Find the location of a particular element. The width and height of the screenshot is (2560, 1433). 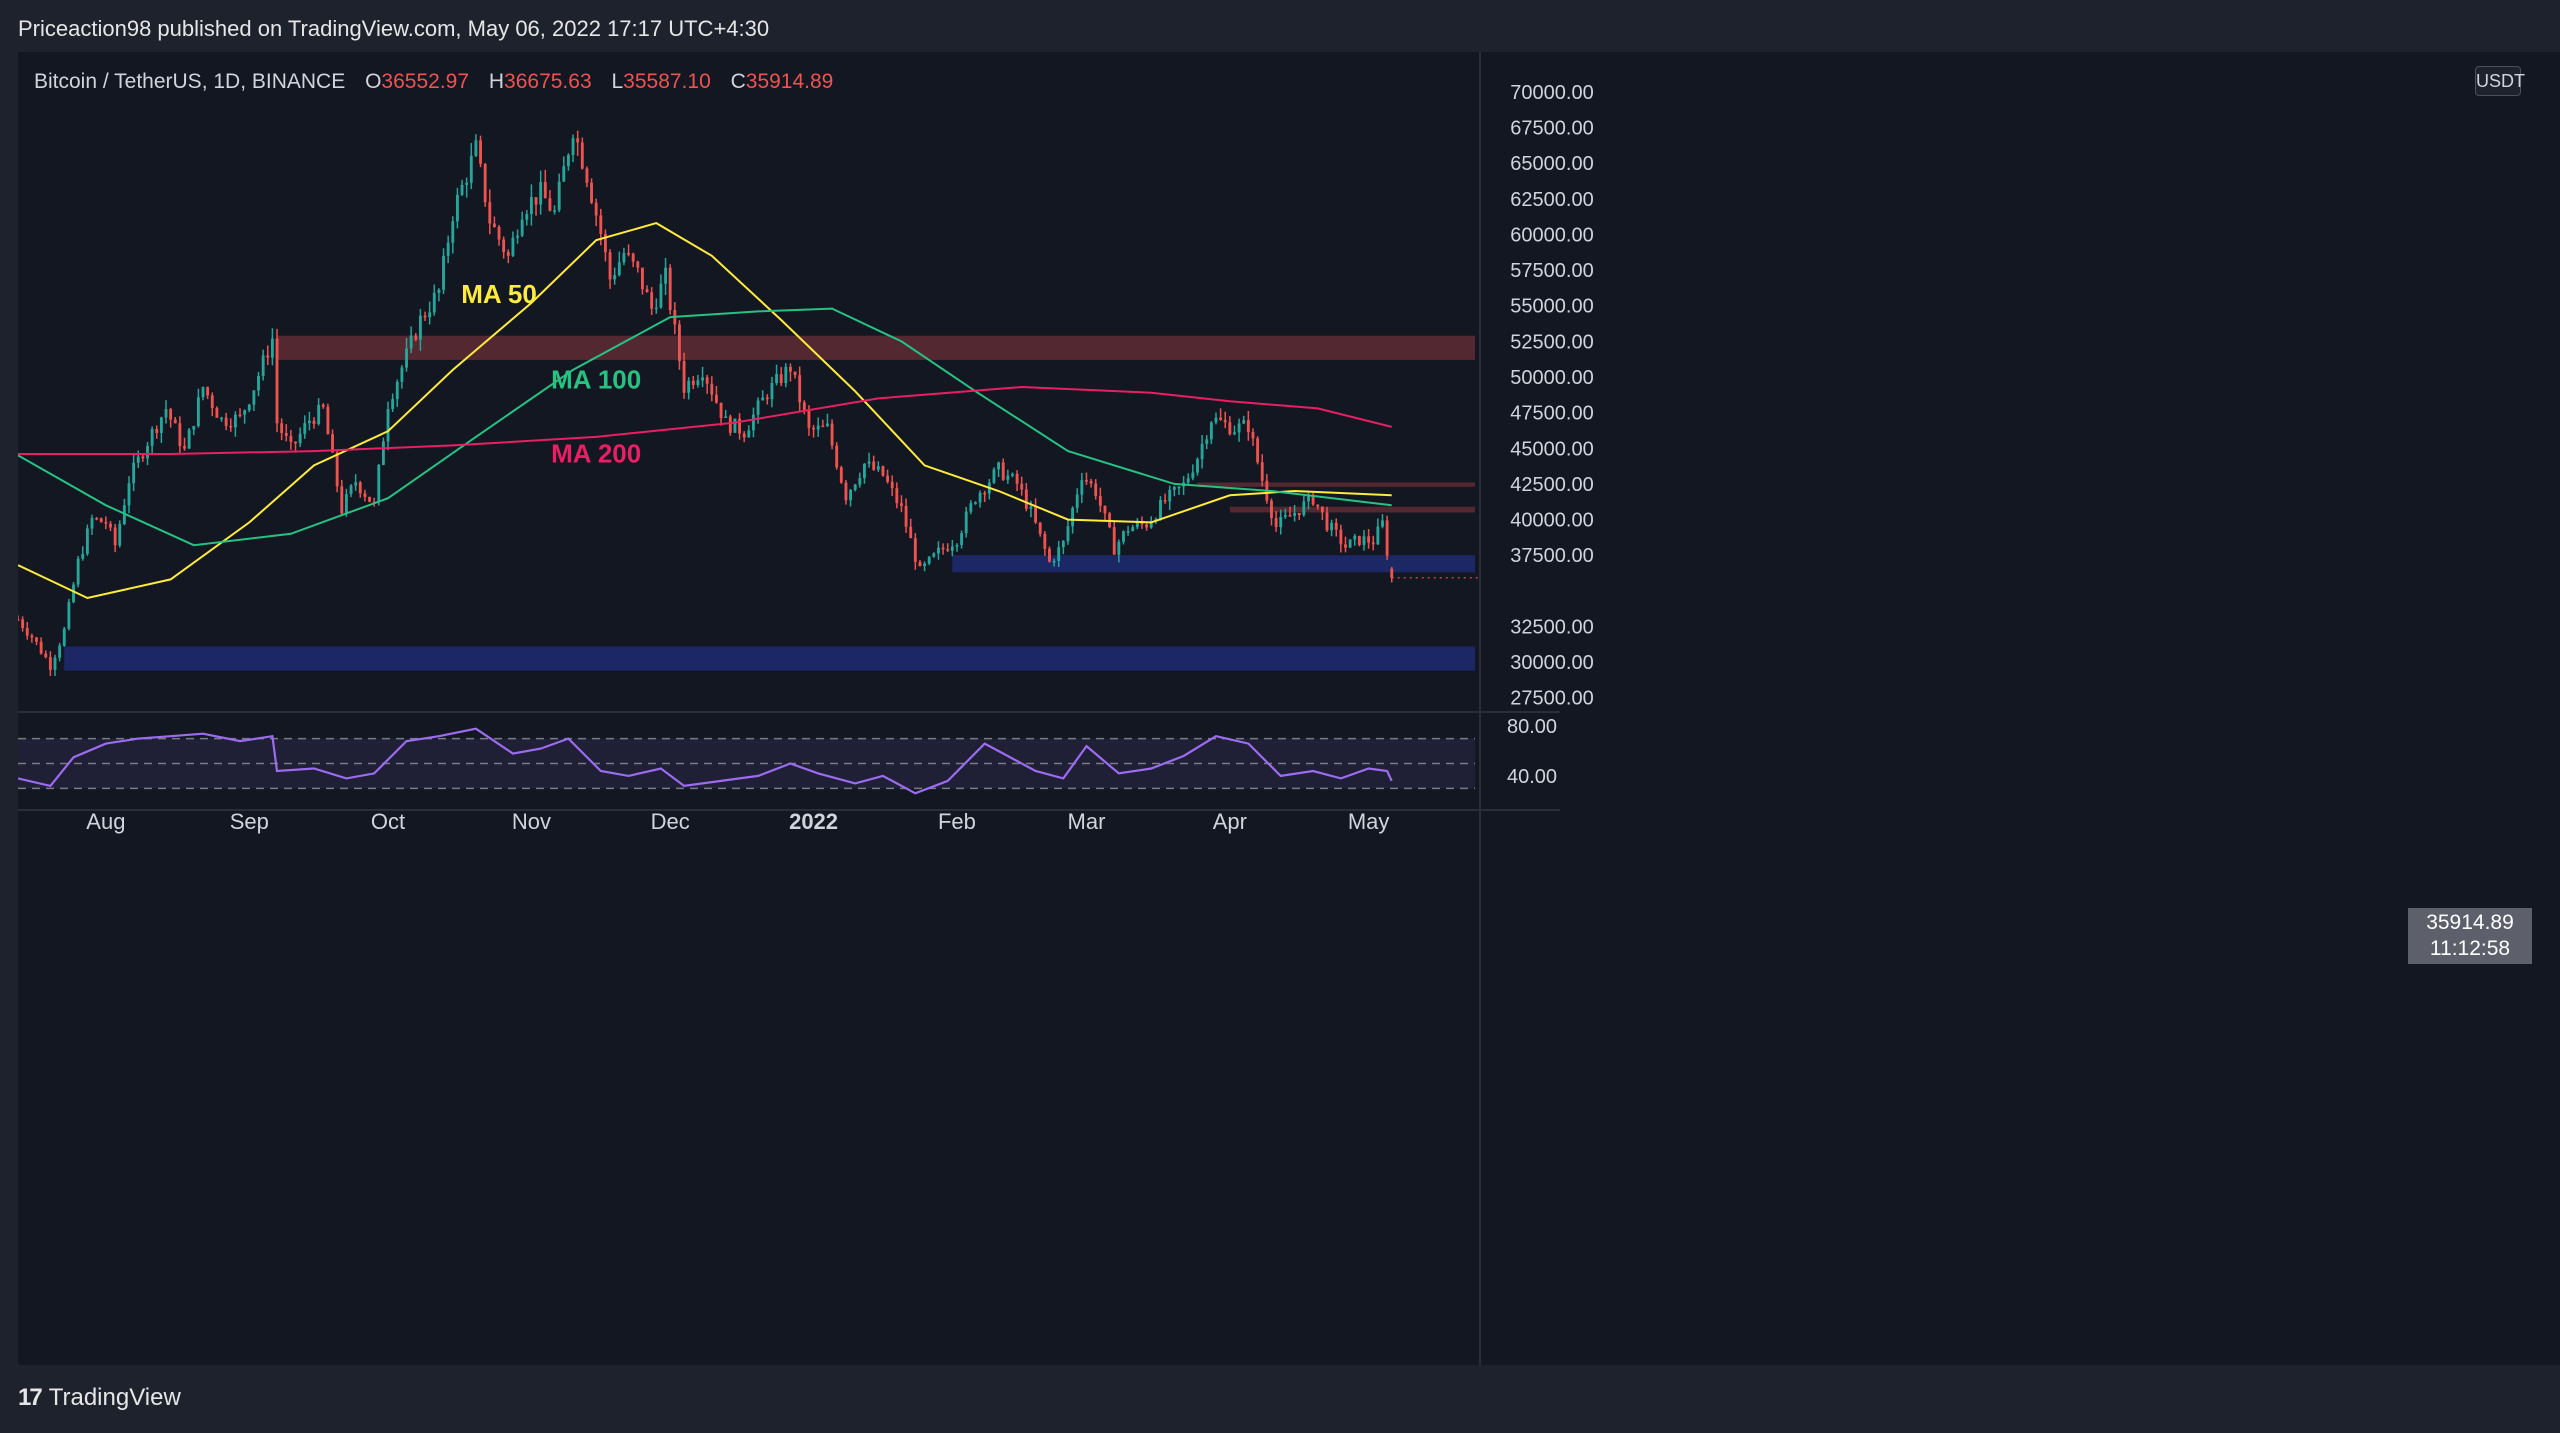

price-tick-label: 45000.00 is located at coordinates (1551, 449).